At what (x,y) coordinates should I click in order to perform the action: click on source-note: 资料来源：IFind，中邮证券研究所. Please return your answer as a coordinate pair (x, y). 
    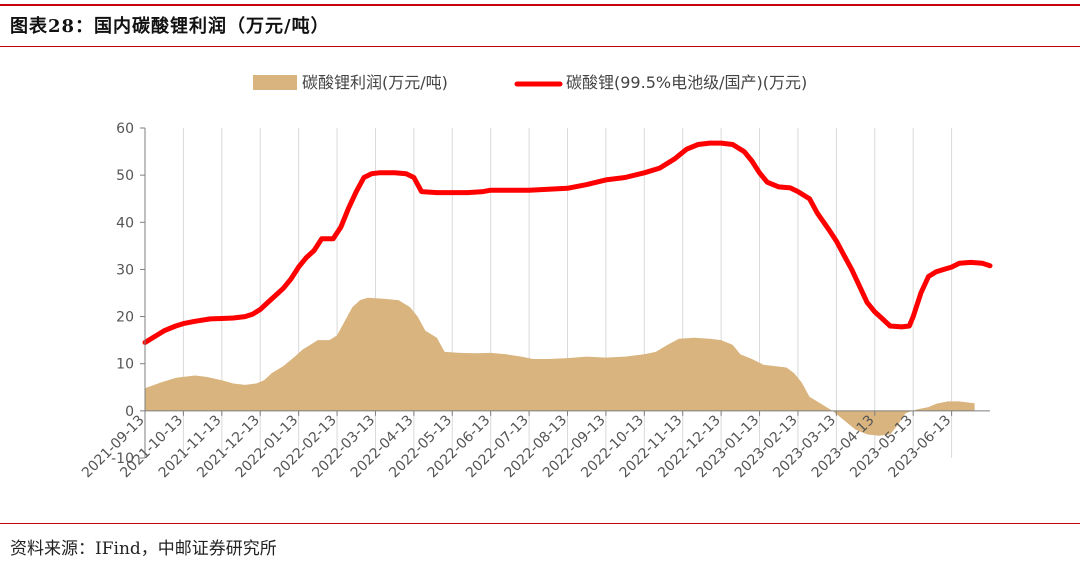
    Looking at the image, I should click on (143, 549).